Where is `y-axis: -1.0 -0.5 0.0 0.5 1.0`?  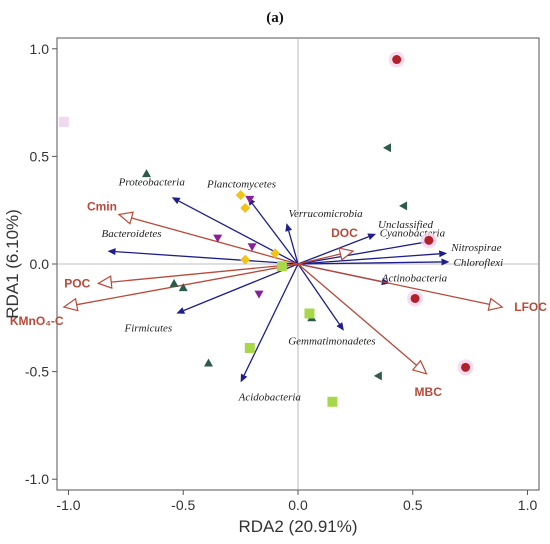 y-axis: -1.0 -0.5 0.0 0.5 1.0 is located at coordinates (41, 264).